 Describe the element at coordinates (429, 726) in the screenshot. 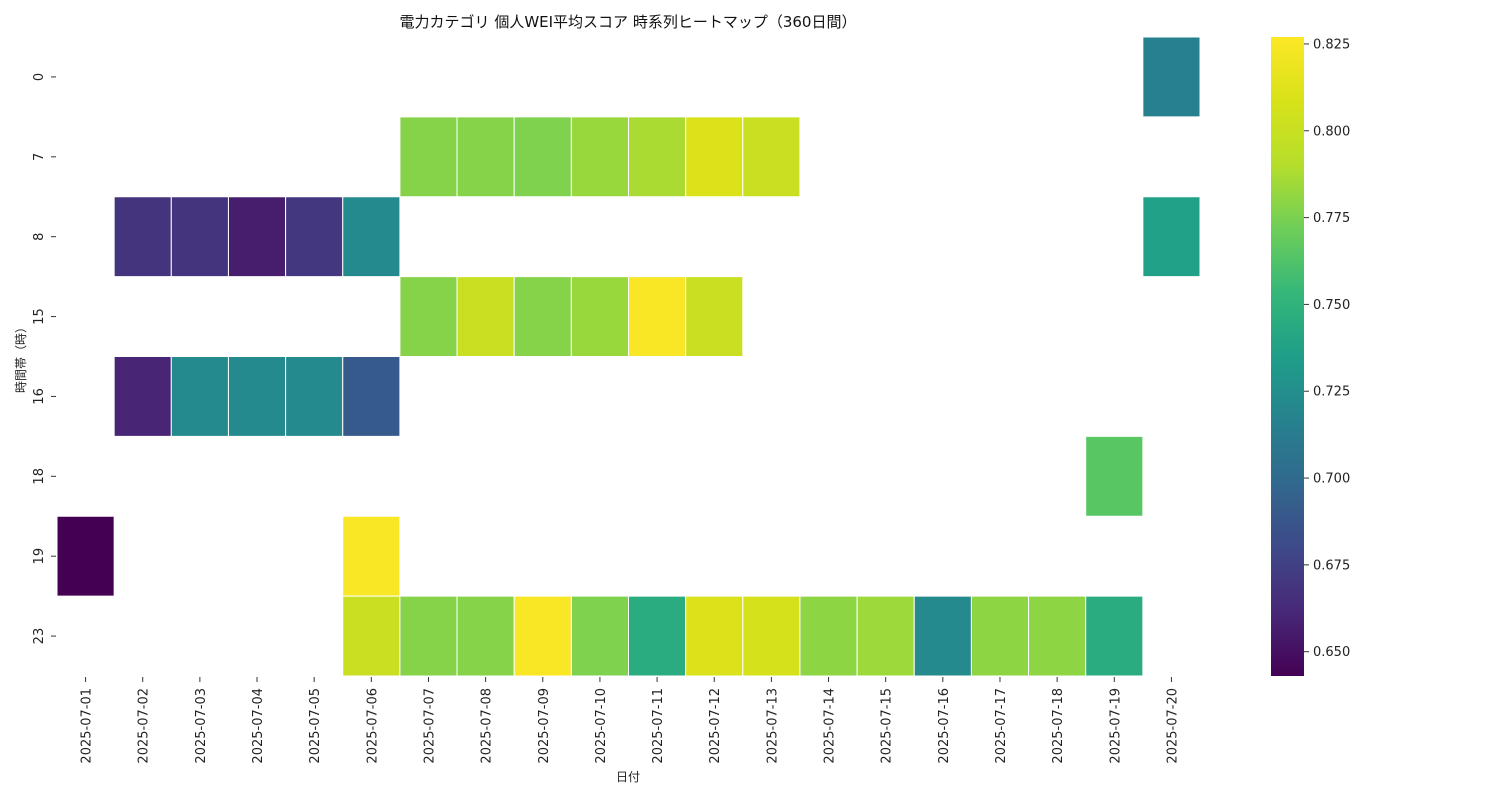

I see `x-tick-label: 2025-07-07` at that location.